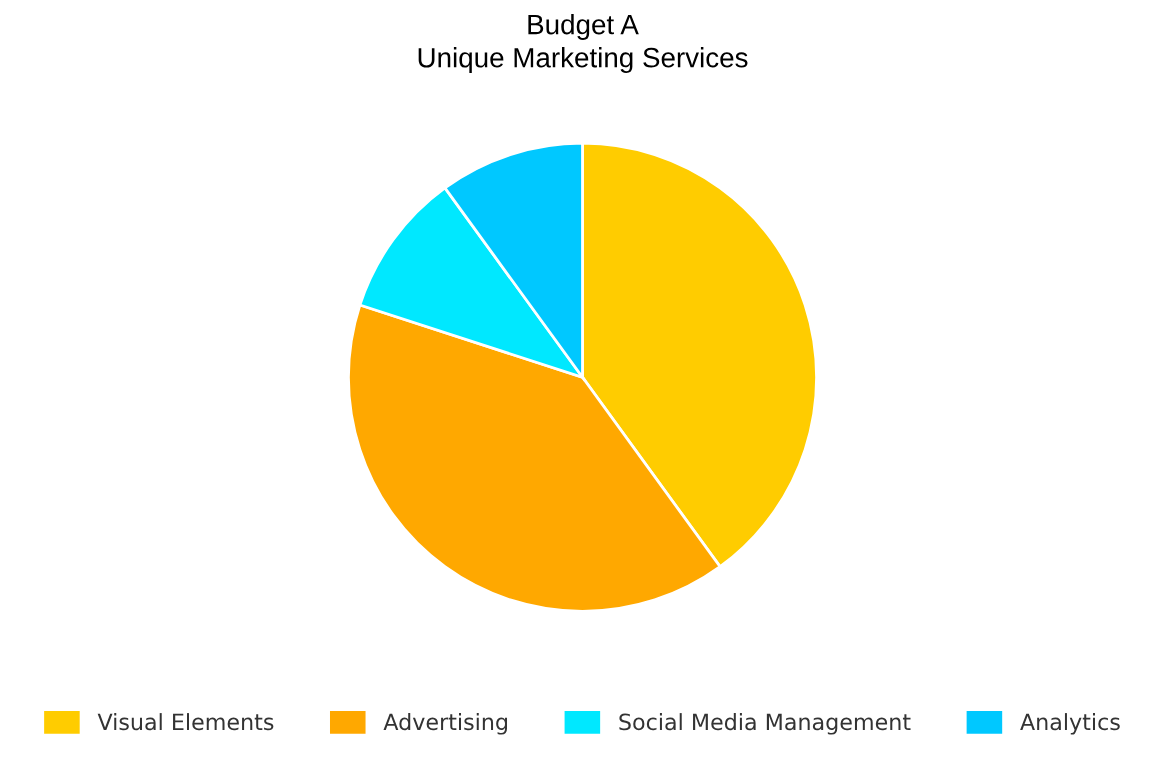 The height and width of the screenshot is (770, 1165). What do you see at coordinates (583, 27) in the screenshot?
I see `chart-title: Budget A` at bounding box center [583, 27].